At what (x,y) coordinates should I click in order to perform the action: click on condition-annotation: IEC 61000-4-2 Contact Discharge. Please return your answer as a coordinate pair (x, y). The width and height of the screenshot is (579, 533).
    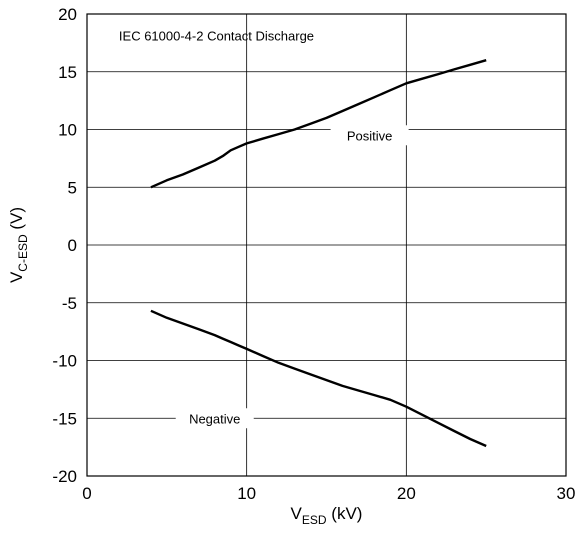
    Looking at the image, I should click on (216, 36).